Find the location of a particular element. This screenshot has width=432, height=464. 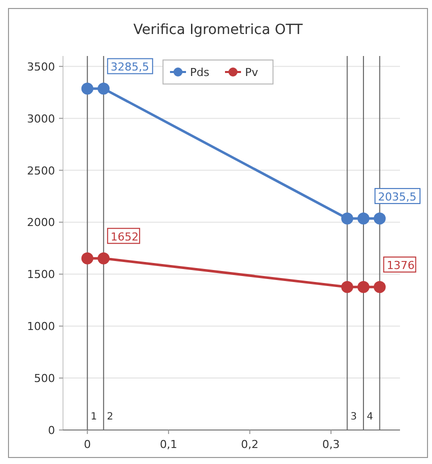

y-tick-label: 0 is located at coordinates (51, 430).